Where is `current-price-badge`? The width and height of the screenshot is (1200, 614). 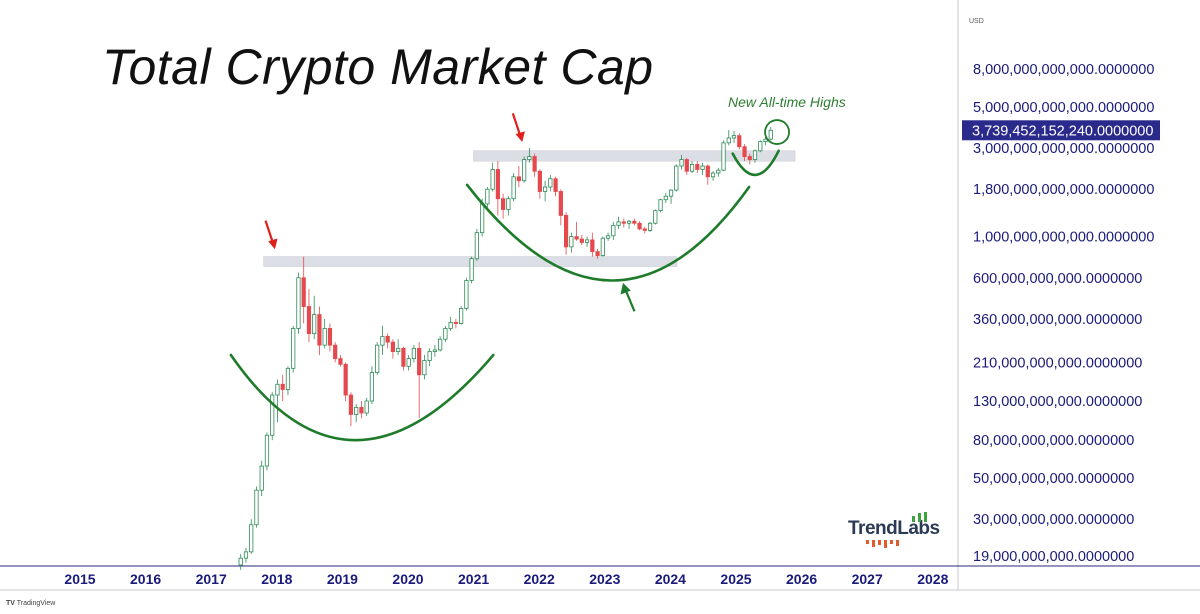 current-price-badge is located at coordinates (1061, 130).